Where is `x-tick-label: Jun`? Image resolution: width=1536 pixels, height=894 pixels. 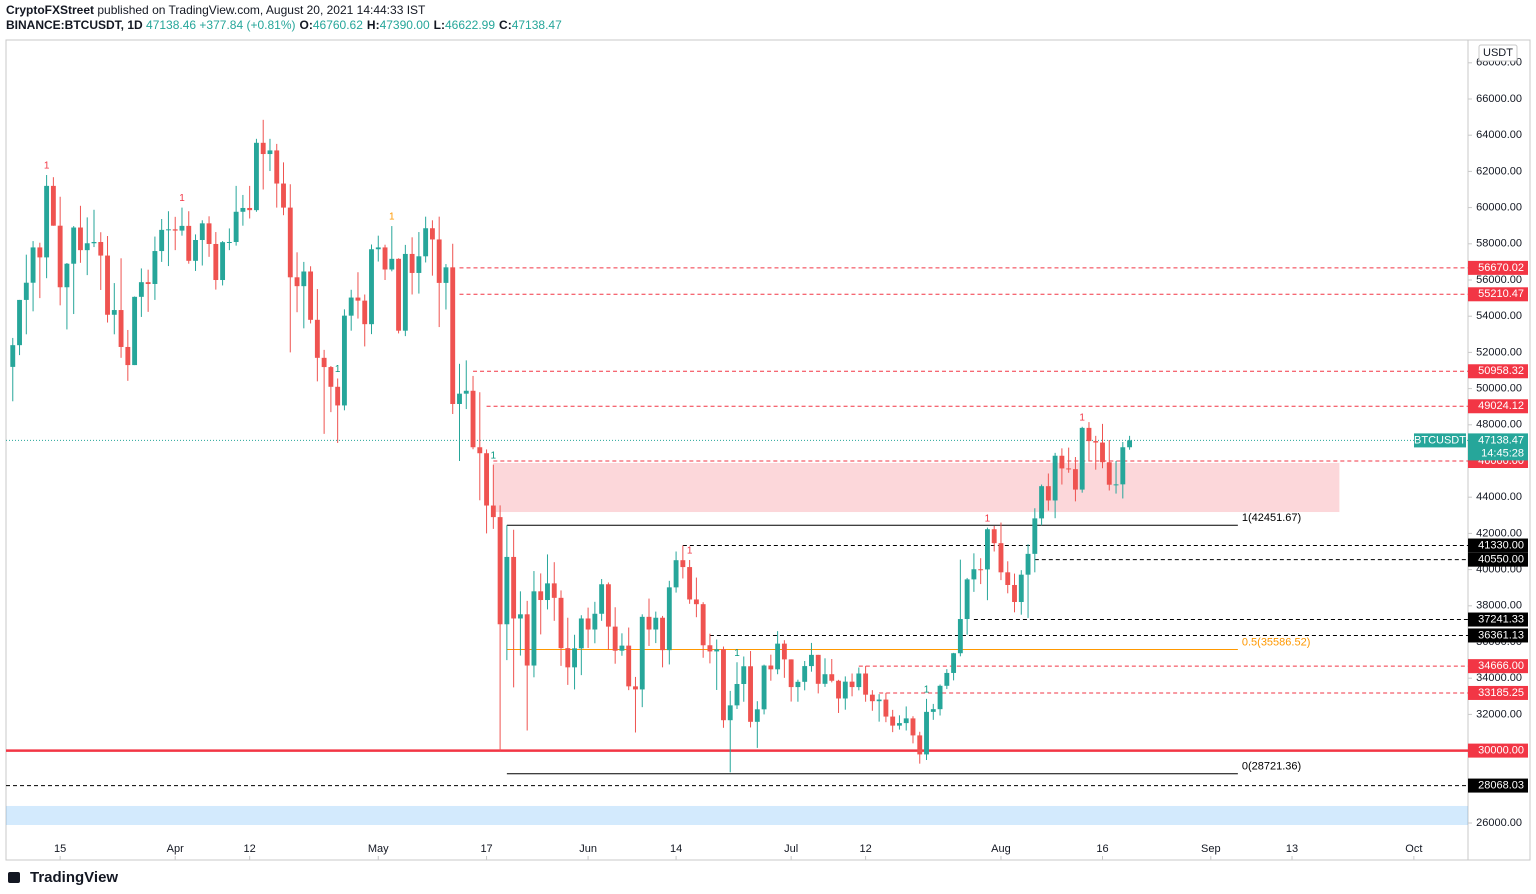 x-tick-label: Jun is located at coordinates (588, 849).